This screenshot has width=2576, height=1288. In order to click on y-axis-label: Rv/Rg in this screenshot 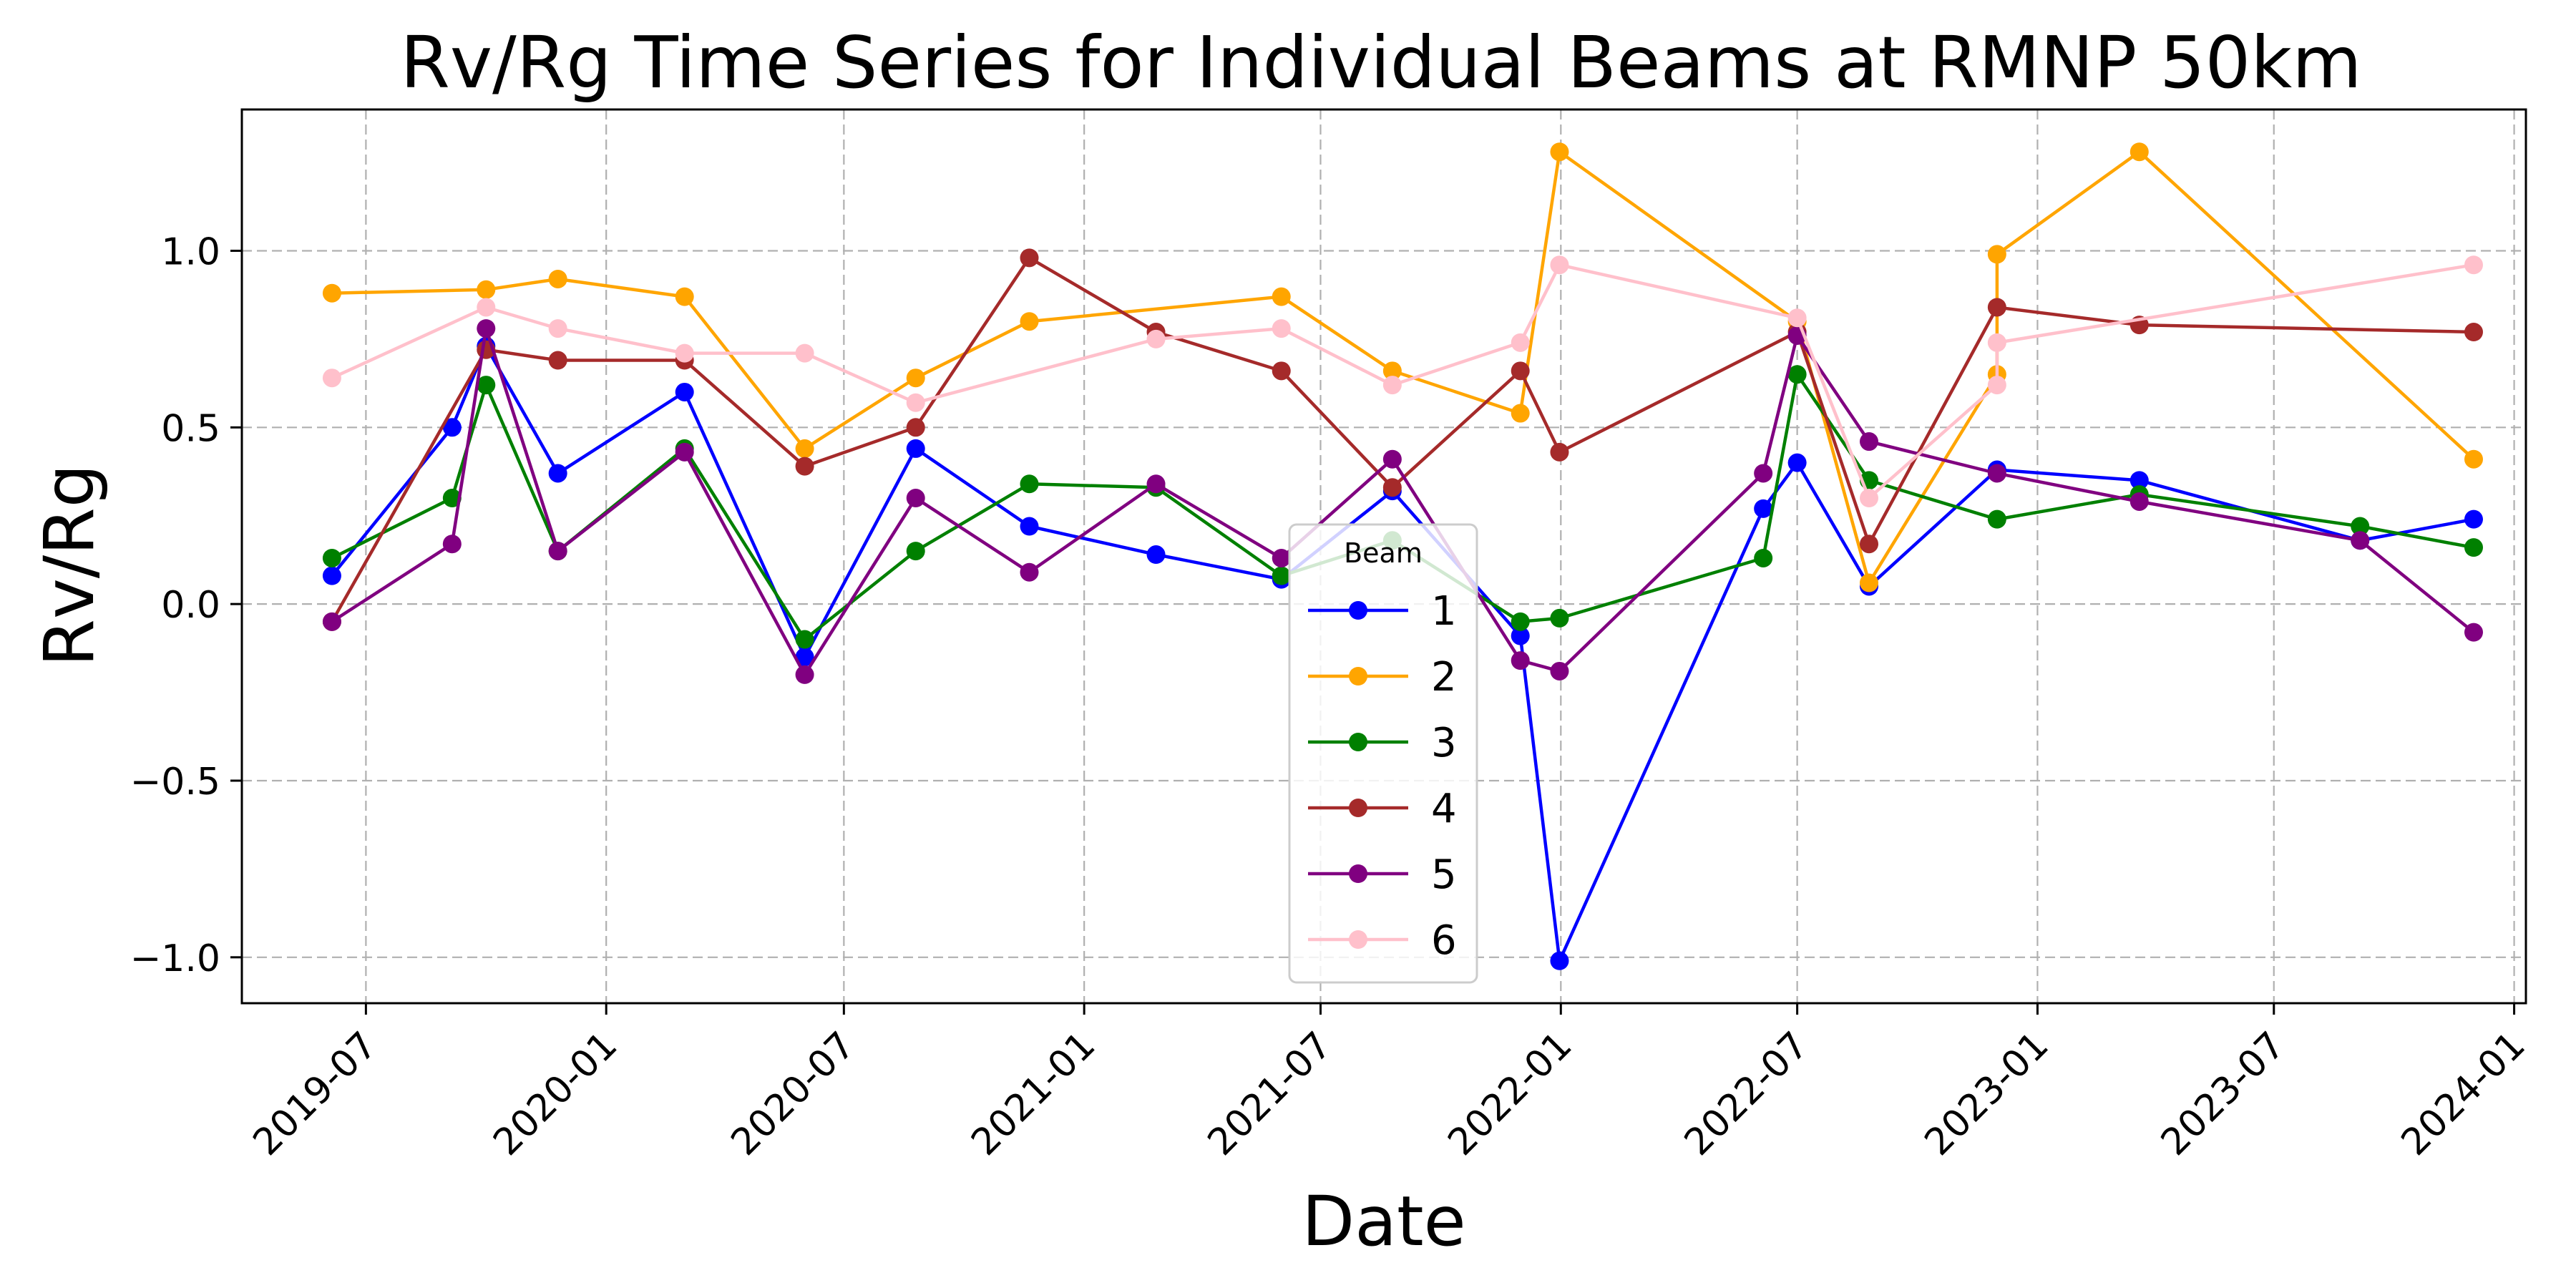, I will do `click(69, 565)`.